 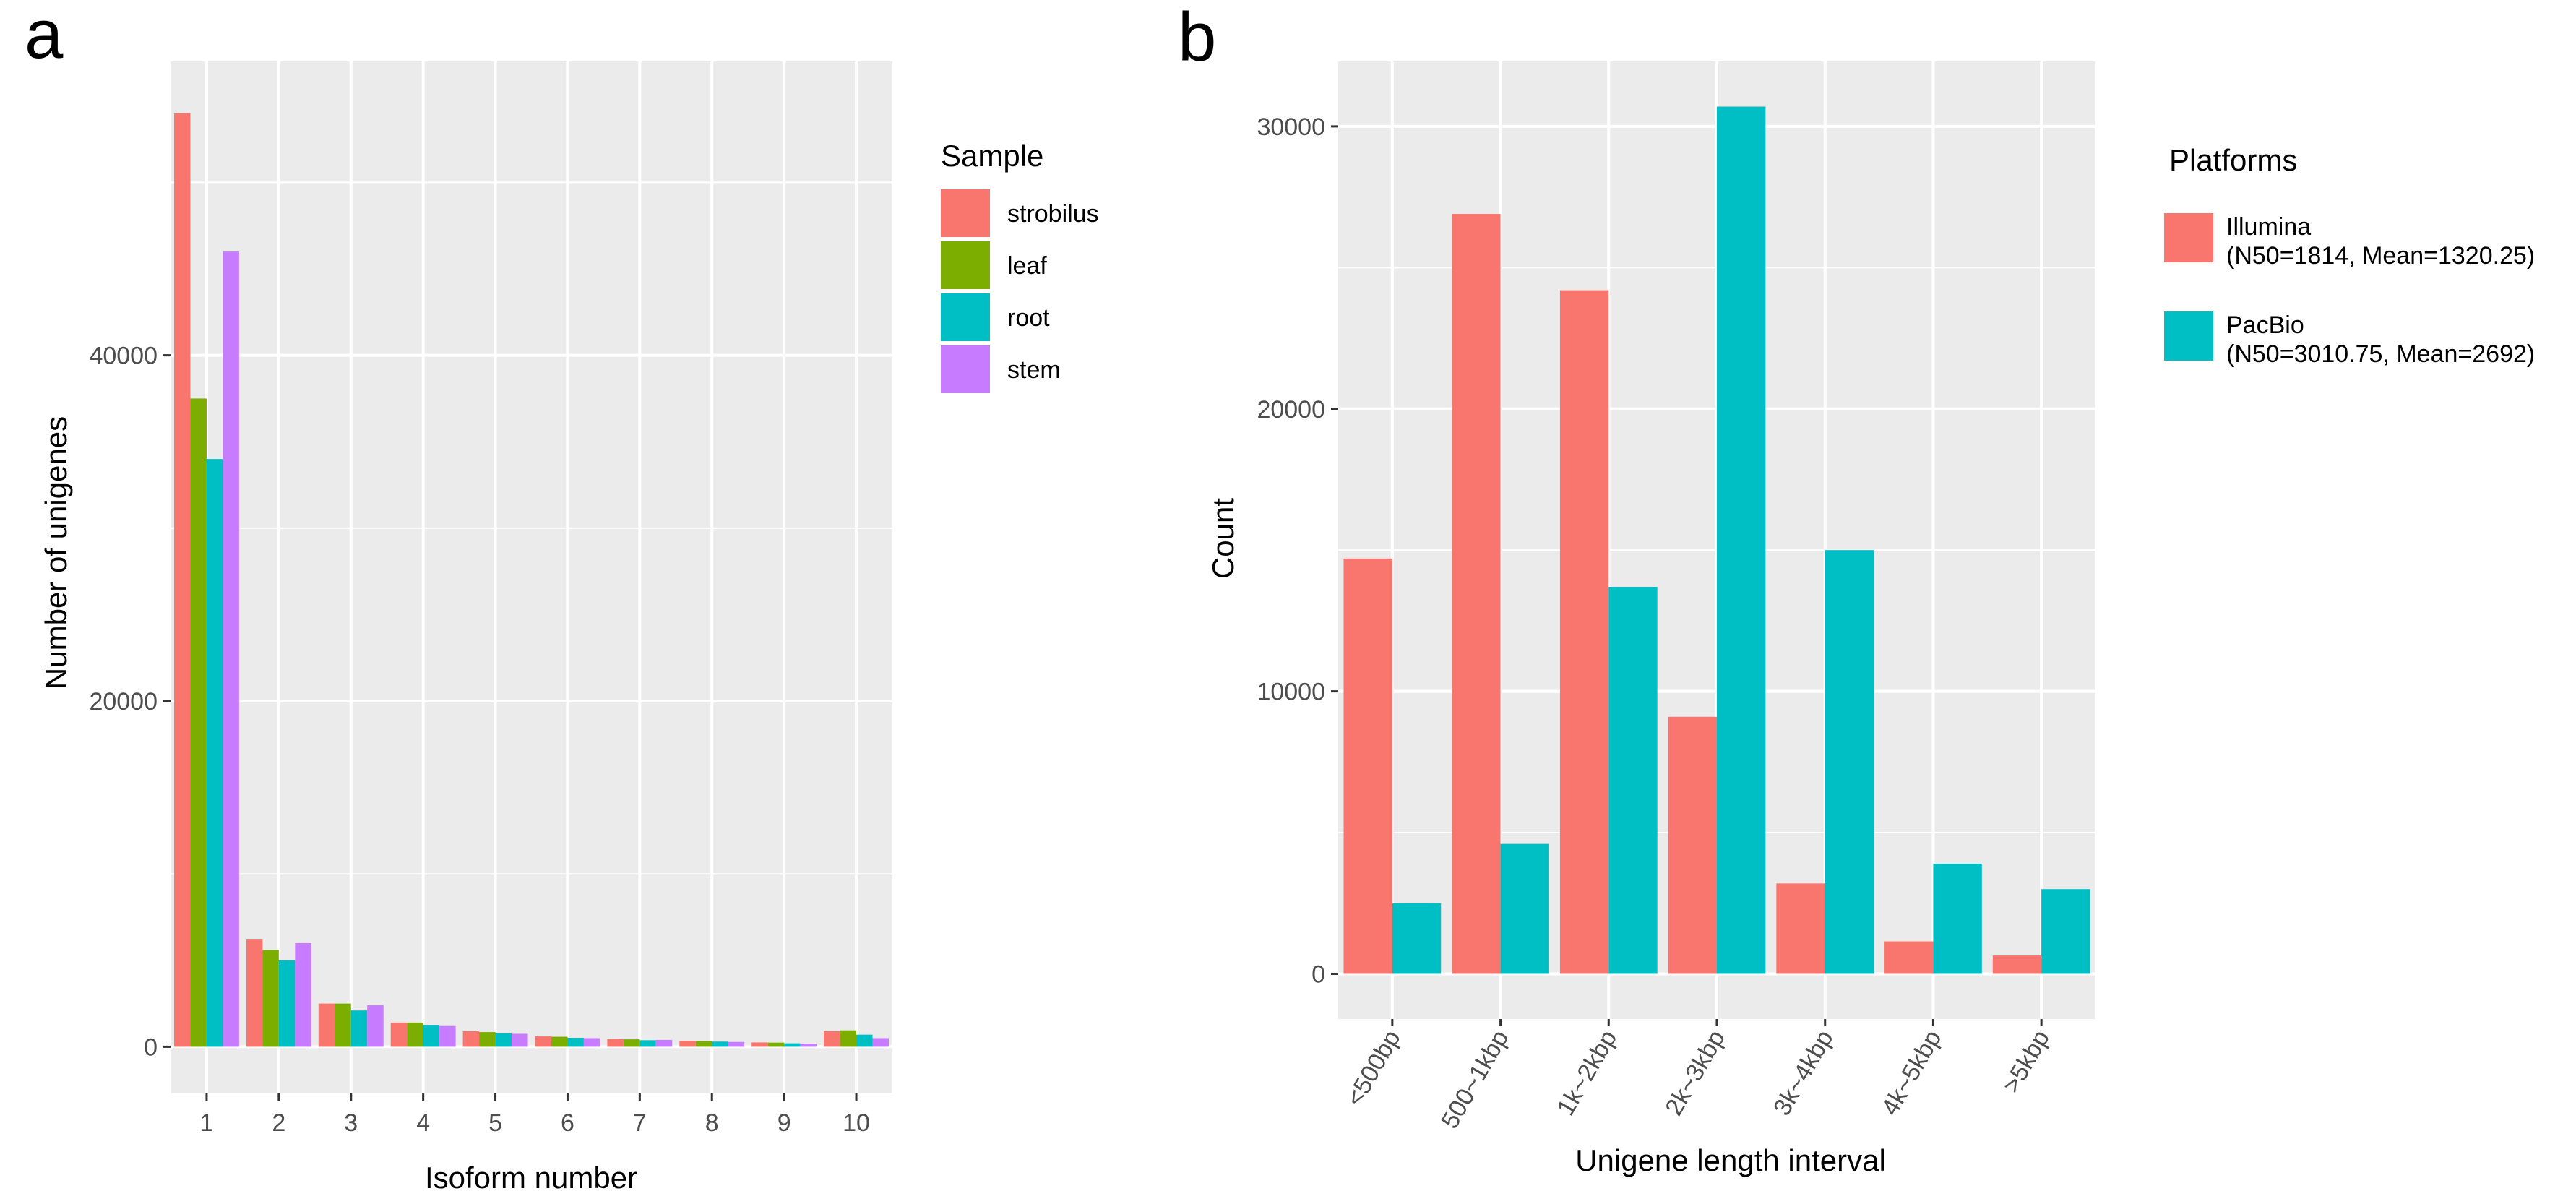 What do you see at coordinates (1957, 919) in the screenshot?
I see `bar-pacbio-4k-5kbp` at bounding box center [1957, 919].